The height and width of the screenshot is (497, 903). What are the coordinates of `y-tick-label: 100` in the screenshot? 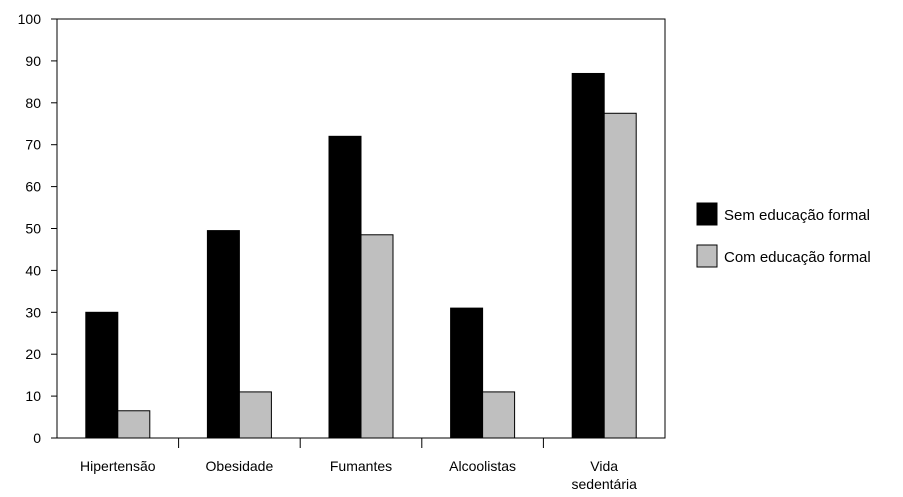 It's located at (30, 19).